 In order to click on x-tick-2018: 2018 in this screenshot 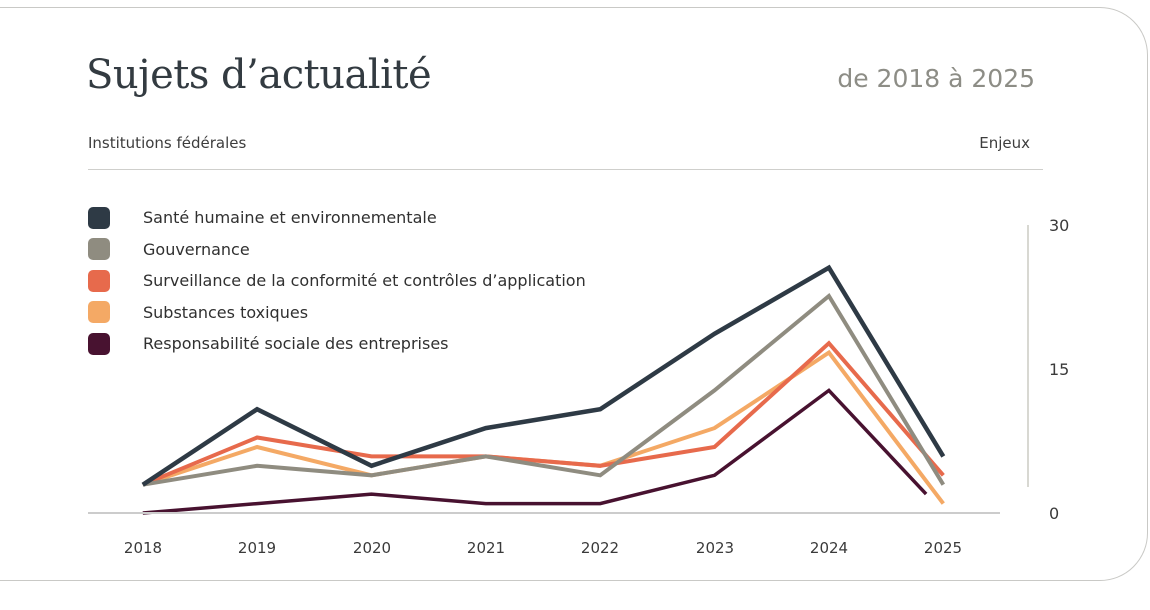, I will do `click(143, 548)`.